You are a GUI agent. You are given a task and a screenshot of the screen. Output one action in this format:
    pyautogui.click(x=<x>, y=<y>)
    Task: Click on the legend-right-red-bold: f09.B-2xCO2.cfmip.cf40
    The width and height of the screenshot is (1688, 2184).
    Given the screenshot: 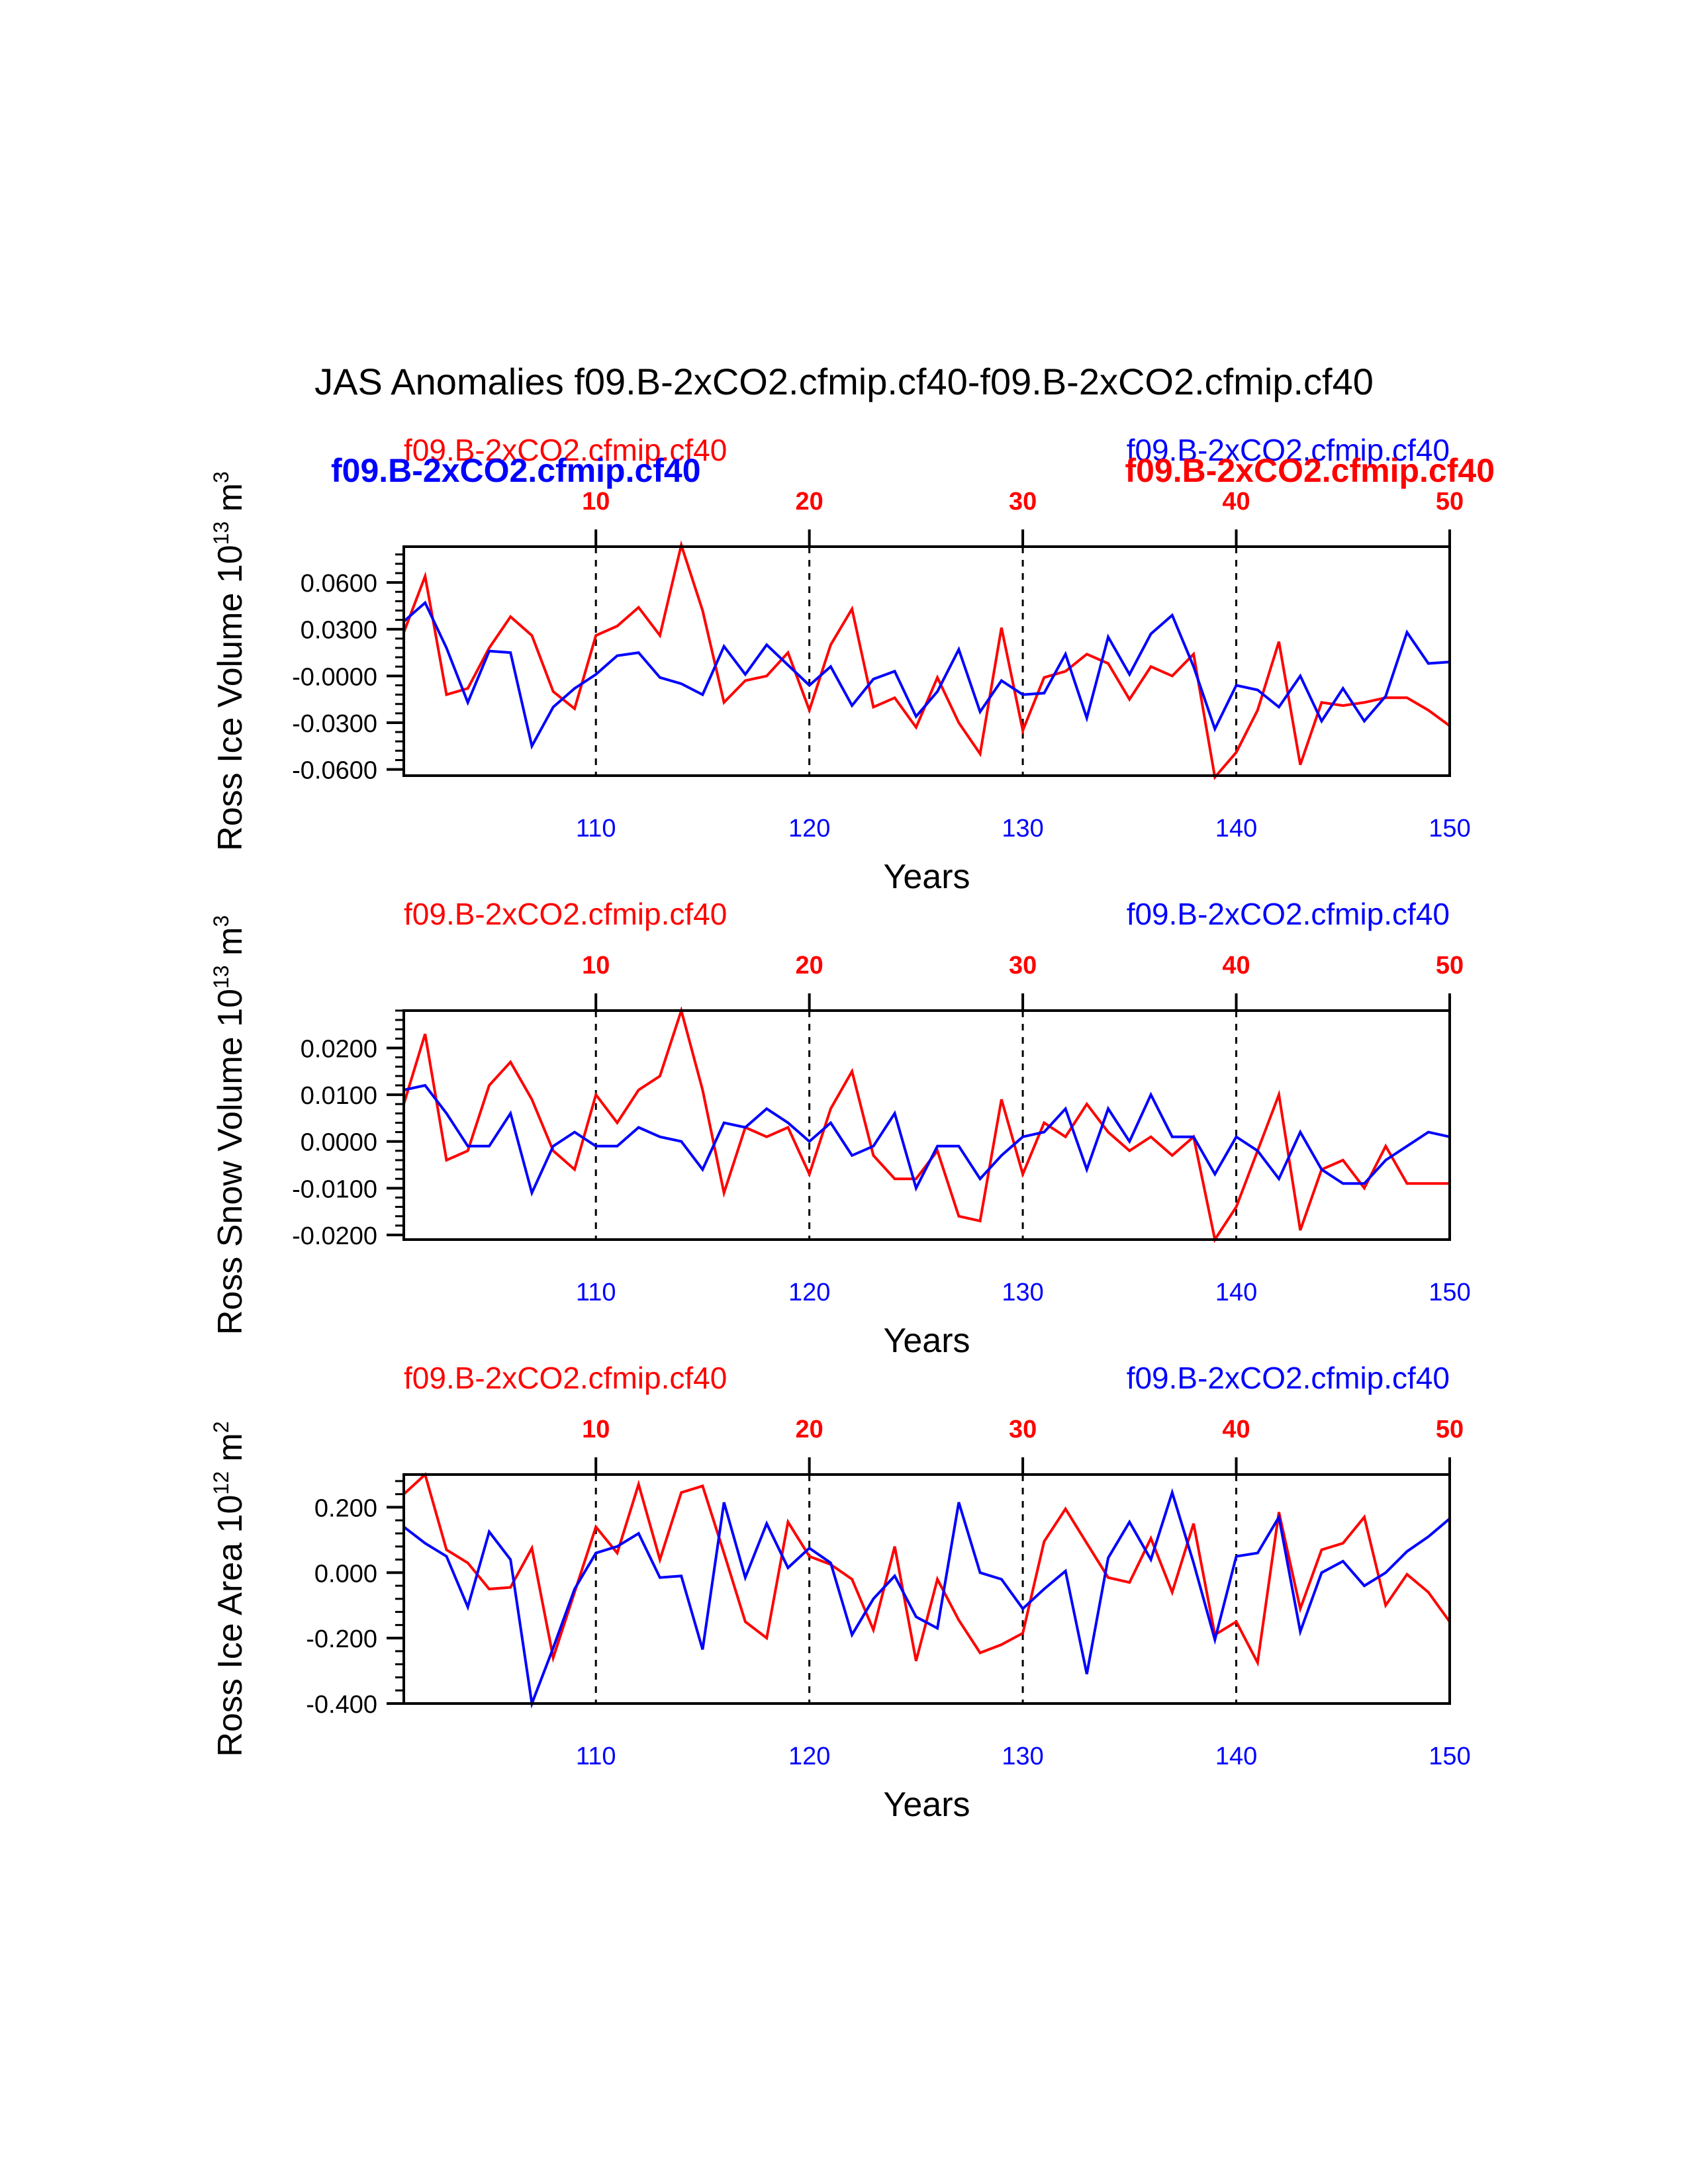 What is the action you would take?
    pyautogui.click(x=1310, y=471)
    